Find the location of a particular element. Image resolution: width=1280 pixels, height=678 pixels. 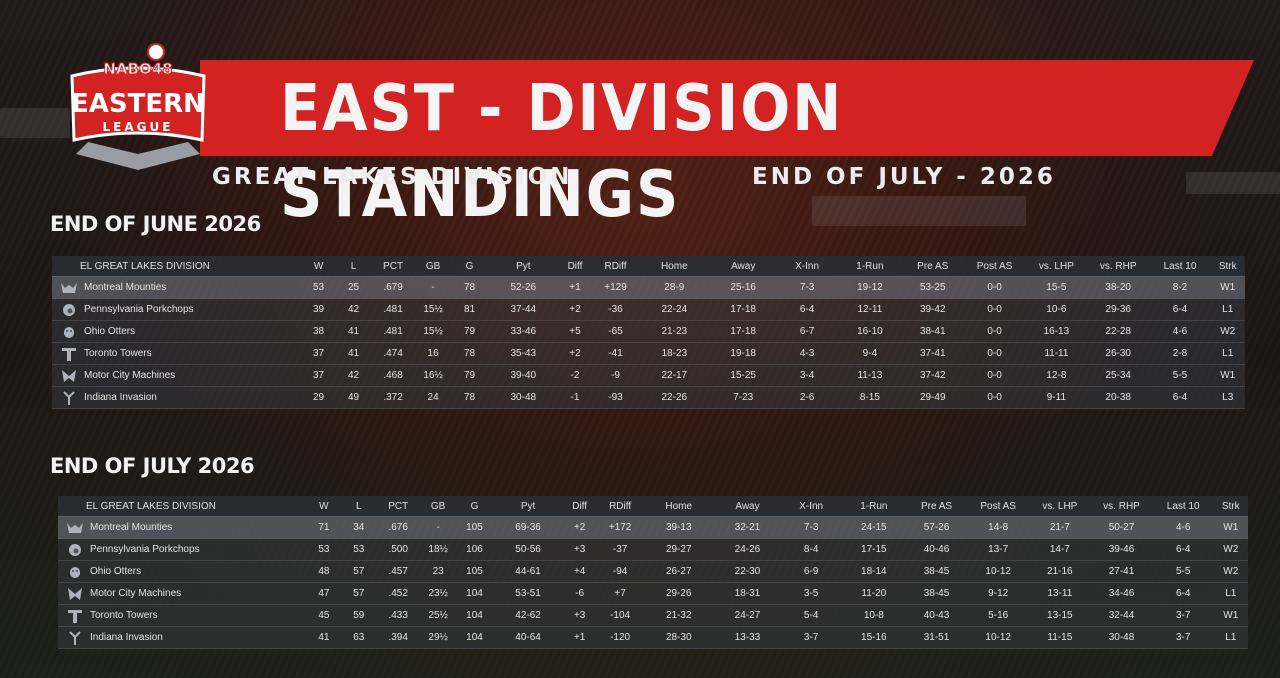

cell-preas: 40-43 is located at coordinates (936, 615).